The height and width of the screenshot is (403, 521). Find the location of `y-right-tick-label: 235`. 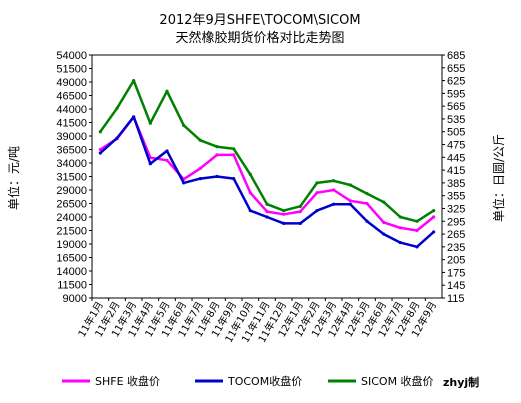

y-right-tick-label: 235 is located at coordinates (456, 248).